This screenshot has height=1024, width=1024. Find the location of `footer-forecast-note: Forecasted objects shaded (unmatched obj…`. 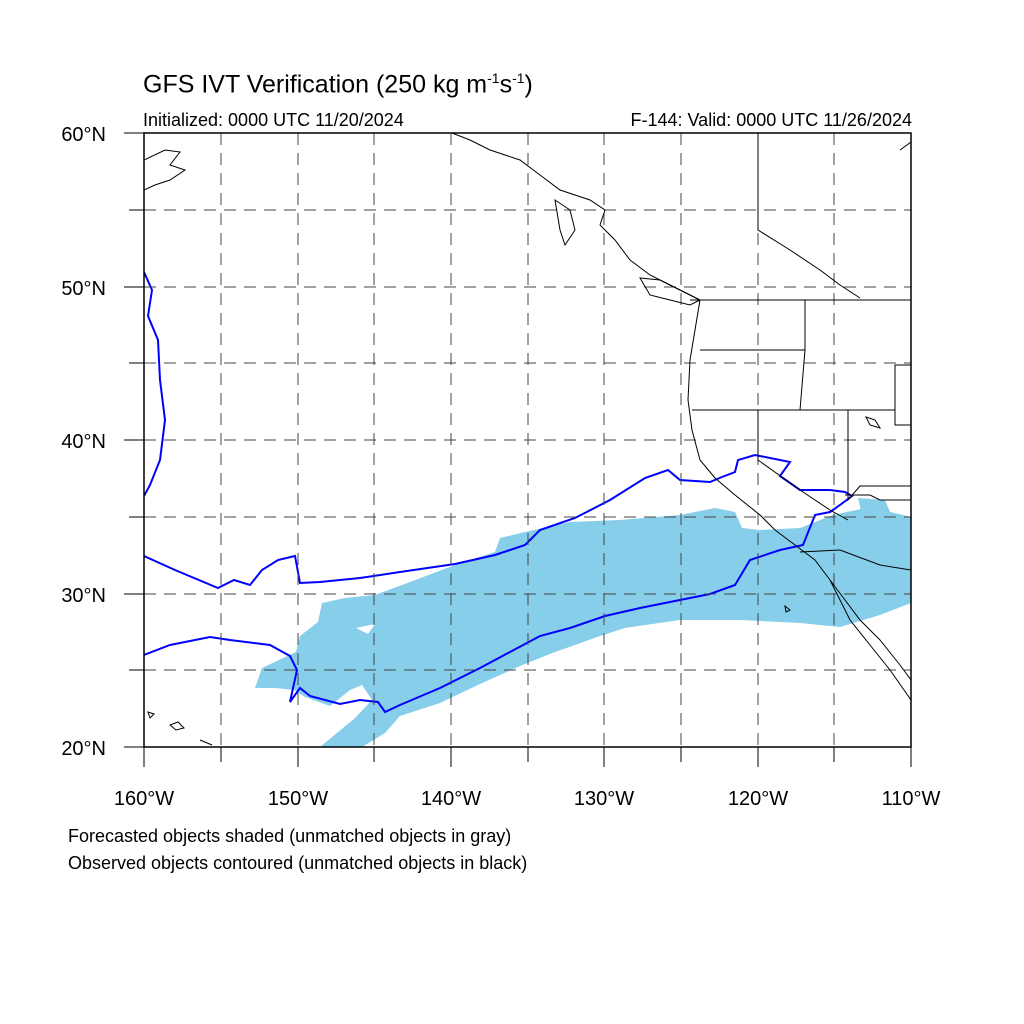

footer-forecast-note: Forecasted objects shaded (unmatched obj… is located at coordinates (290, 836).